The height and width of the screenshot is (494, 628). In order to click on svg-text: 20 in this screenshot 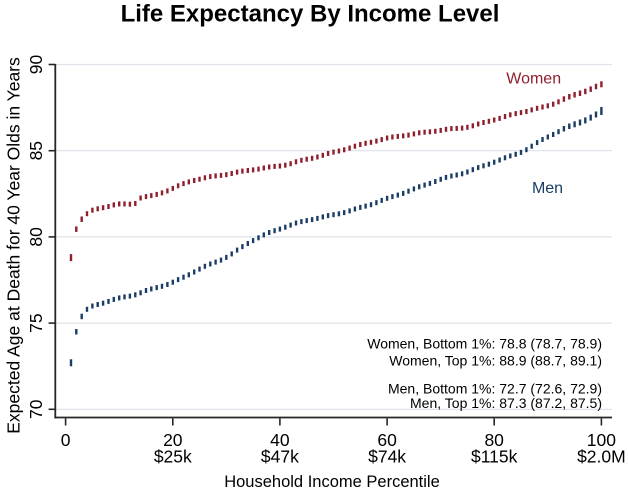, I will do `click(173, 440)`.